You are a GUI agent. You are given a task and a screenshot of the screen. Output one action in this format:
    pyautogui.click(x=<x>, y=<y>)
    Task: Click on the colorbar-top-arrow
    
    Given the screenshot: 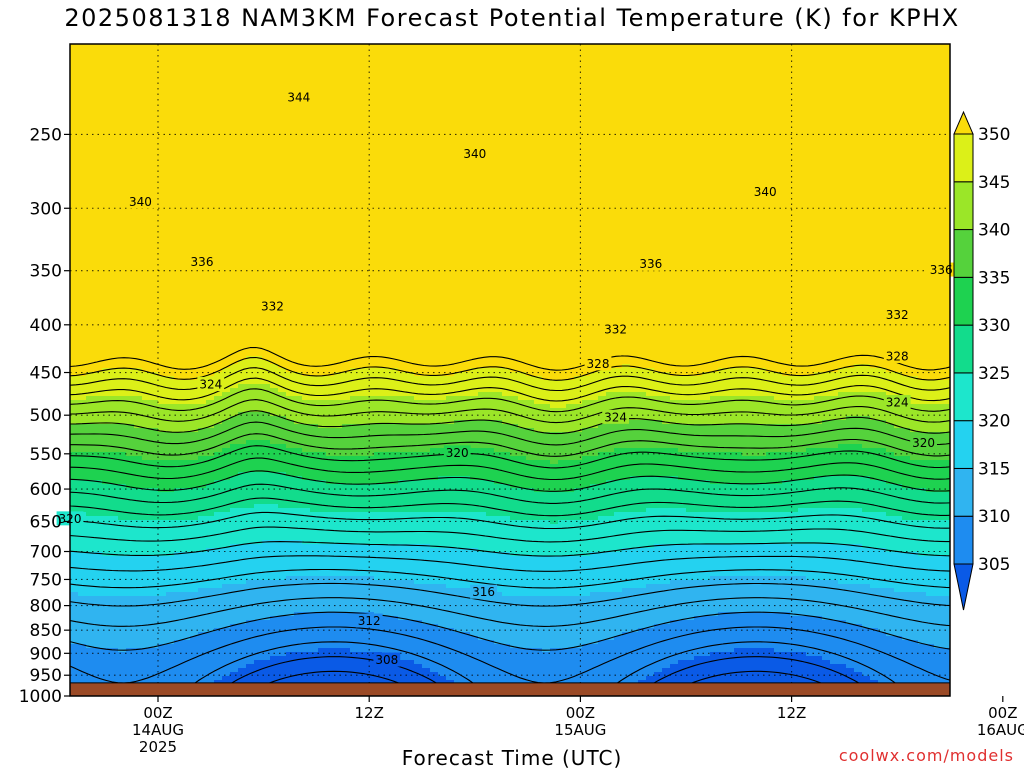 What is the action you would take?
    pyautogui.click(x=963, y=123)
    